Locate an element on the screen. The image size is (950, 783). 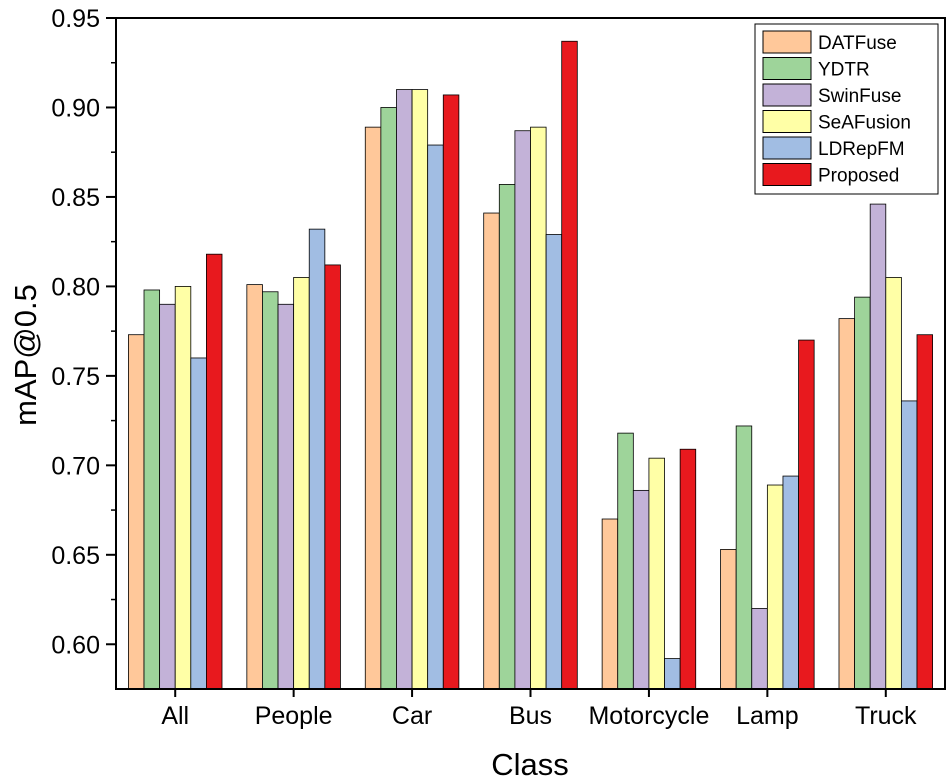
bar-swinfuse-motorcycle is located at coordinates (641, 589).